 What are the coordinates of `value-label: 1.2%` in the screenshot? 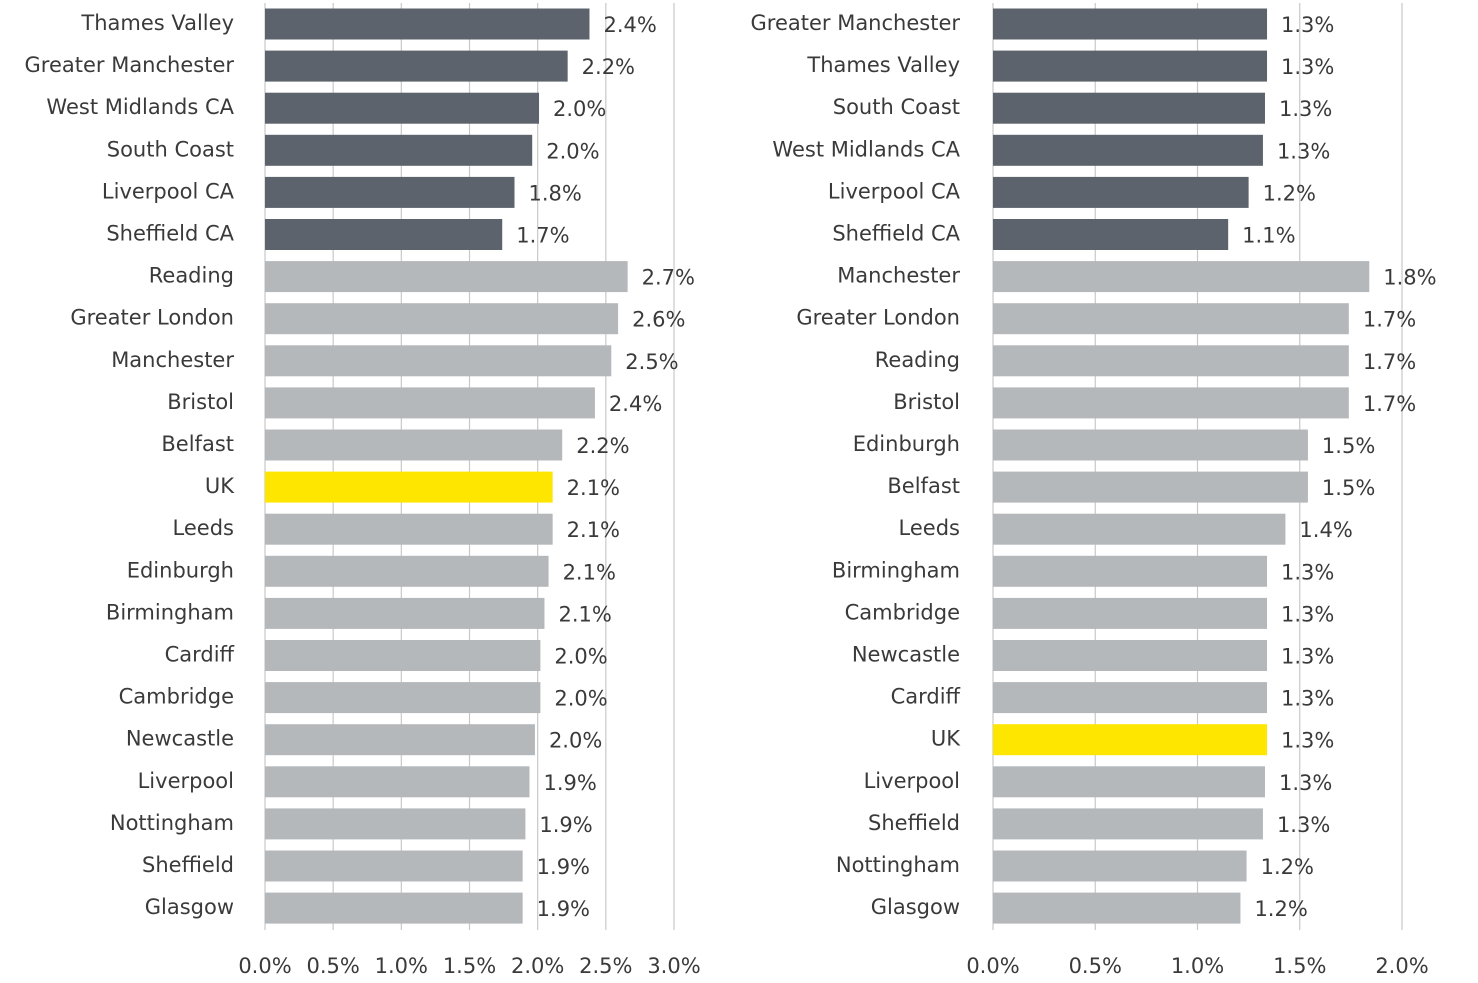 It's located at (1280, 909).